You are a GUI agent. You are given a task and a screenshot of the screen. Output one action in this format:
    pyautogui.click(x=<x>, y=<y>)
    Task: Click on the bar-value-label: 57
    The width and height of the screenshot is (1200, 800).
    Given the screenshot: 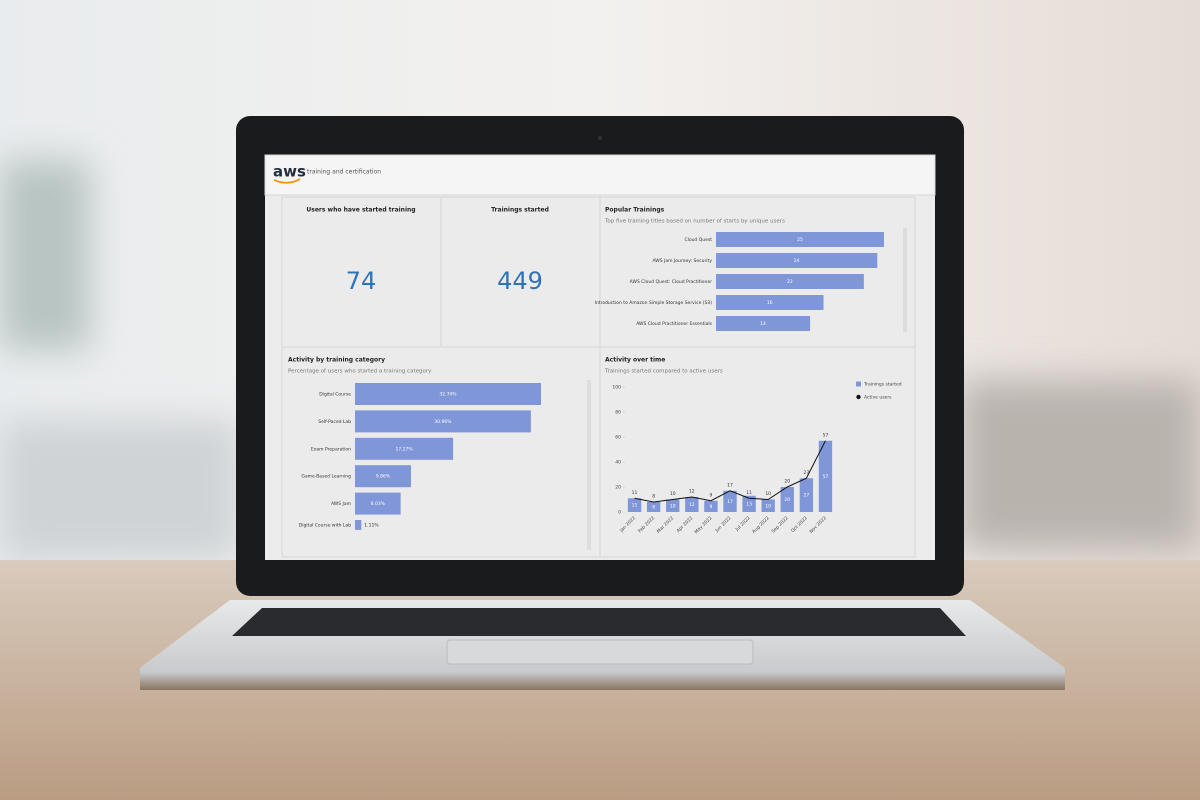 What is the action you would take?
    pyautogui.click(x=826, y=477)
    